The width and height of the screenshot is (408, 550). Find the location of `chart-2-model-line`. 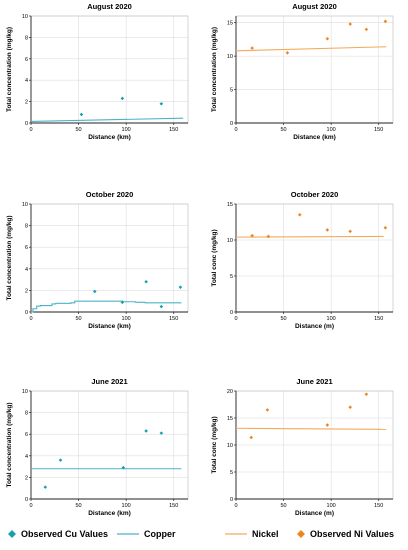

chart-2-model-line is located at coordinates (311, 49).